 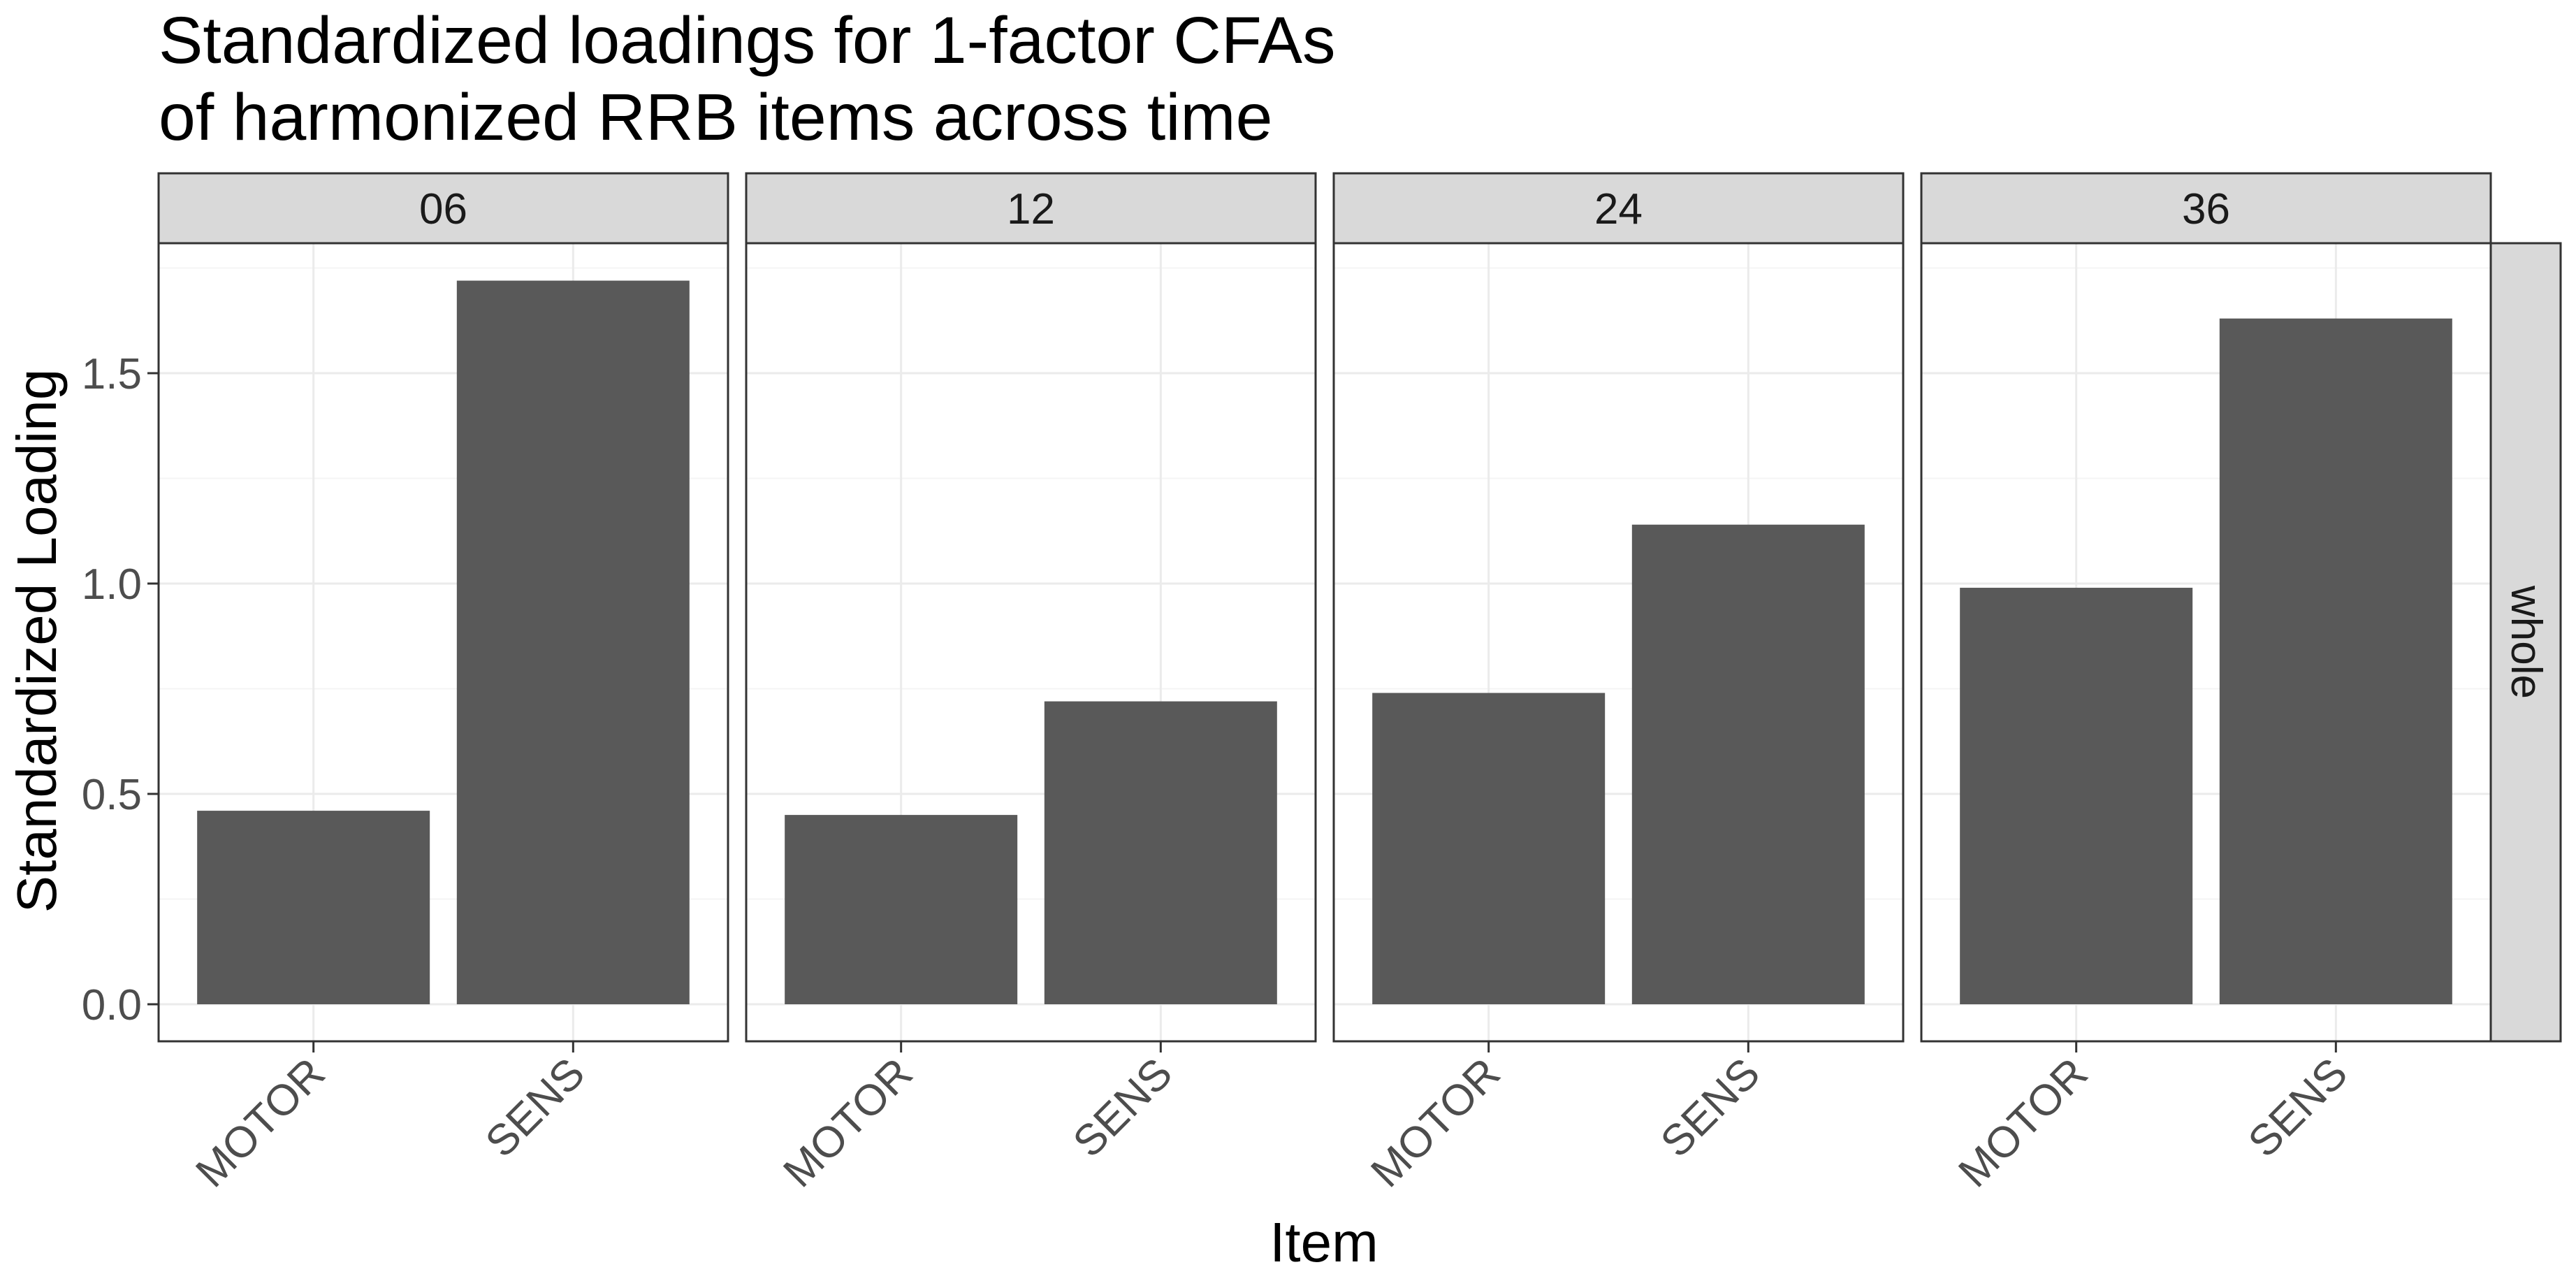 I want to click on y-axis-title: Standardized Loading, so click(x=37, y=641).